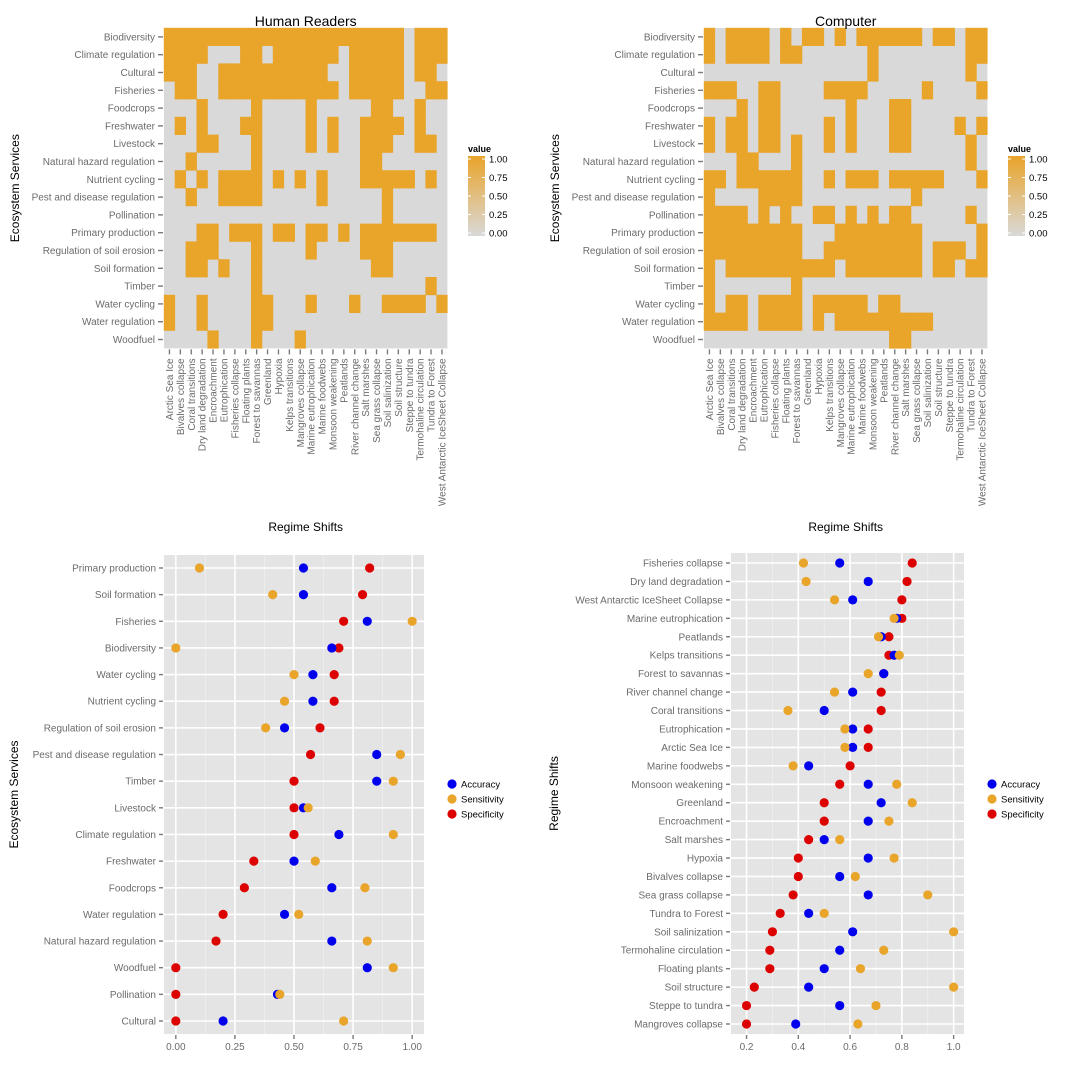 This screenshot has height=1079, width=1079. Describe the element at coordinates (399, 387) in the screenshot. I see `x-tick-label: Soil structure` at that location.